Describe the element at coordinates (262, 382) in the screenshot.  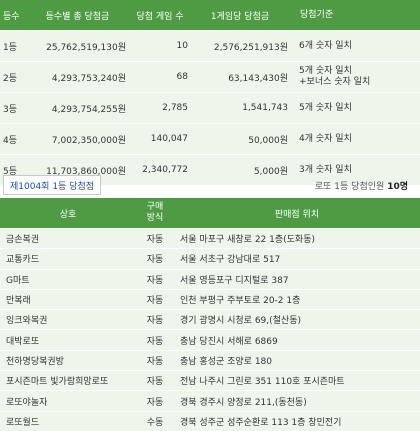
I see `store-location: 전남 나주시 그린로 351 110호 포시즌마트` at that location.